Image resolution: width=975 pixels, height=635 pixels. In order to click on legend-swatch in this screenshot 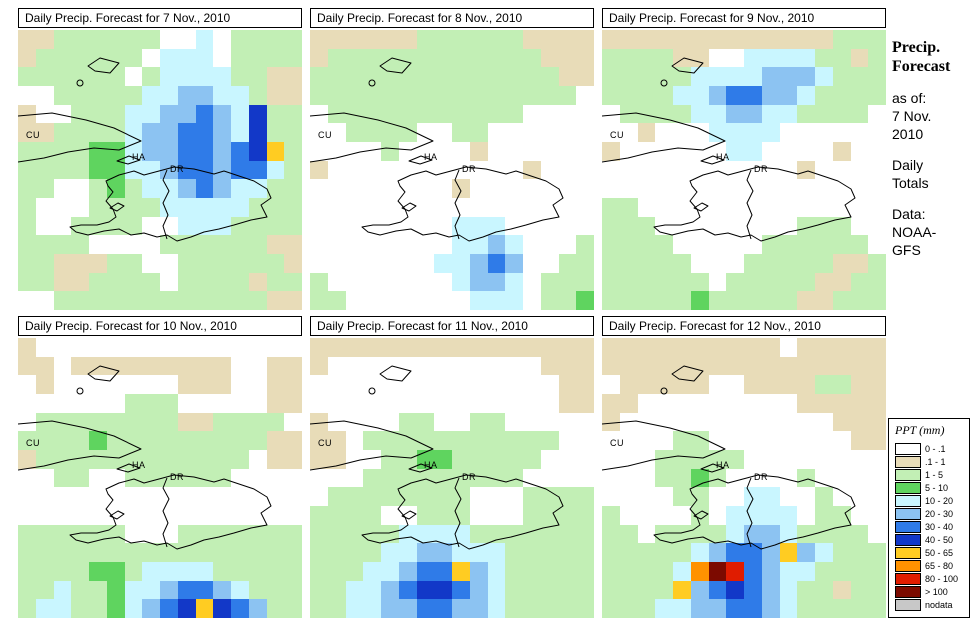, I will do `click(908, 539)`.